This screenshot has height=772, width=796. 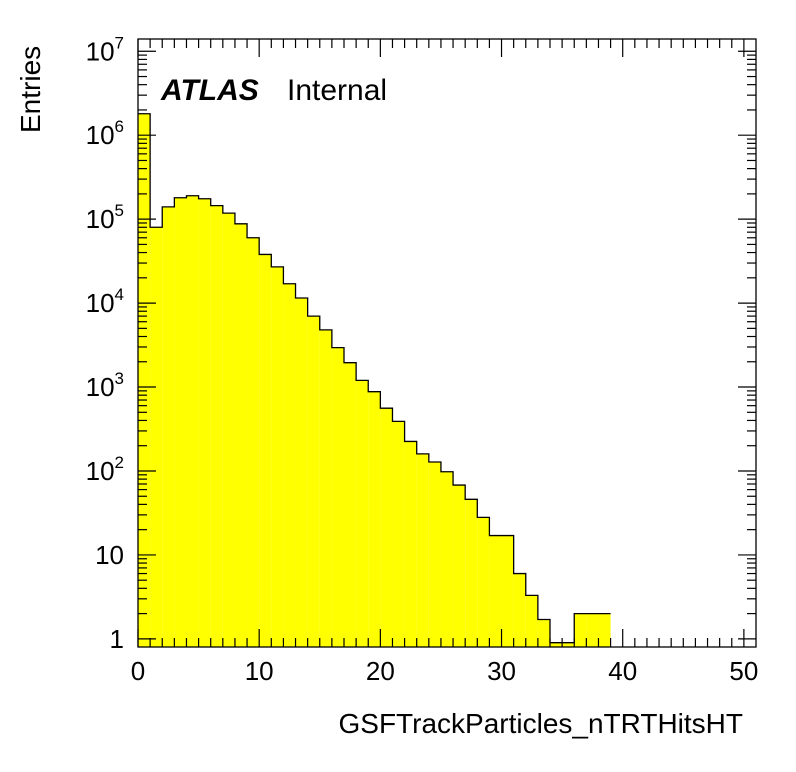 I want to click on y-tick-label: 10⁶, so click(x=105, y=133).